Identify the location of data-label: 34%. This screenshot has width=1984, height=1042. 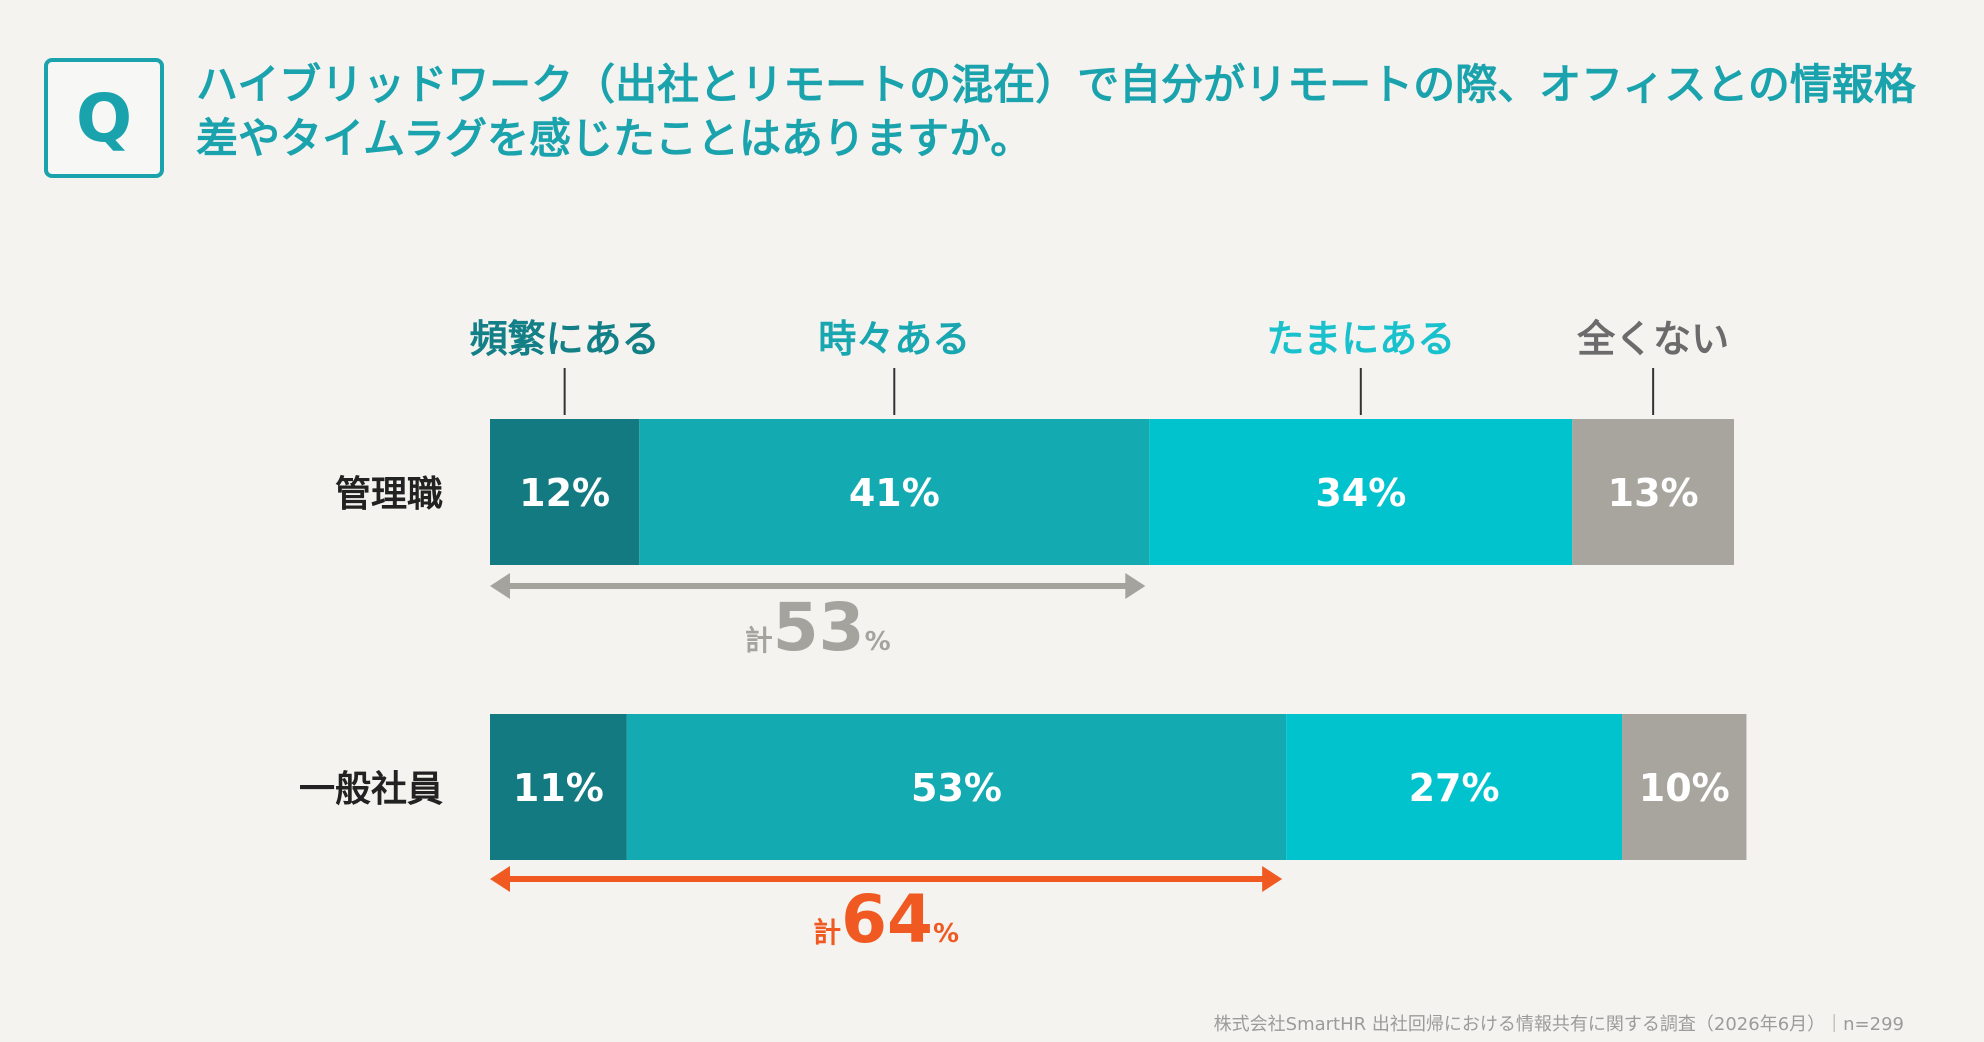
(1360, 493).